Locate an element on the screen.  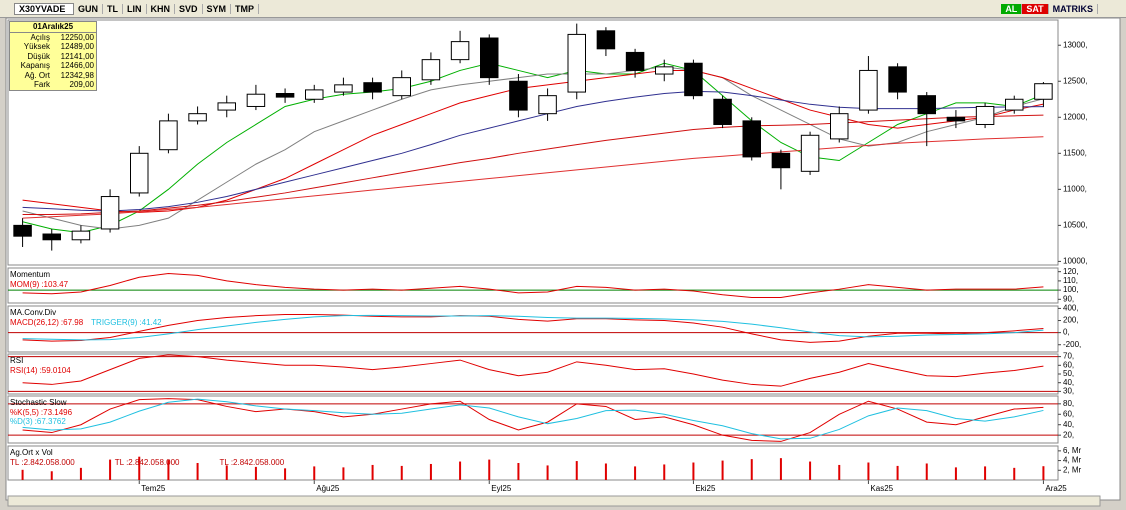
symbol-field: X30YVADE is located at coordinates (44, 8).